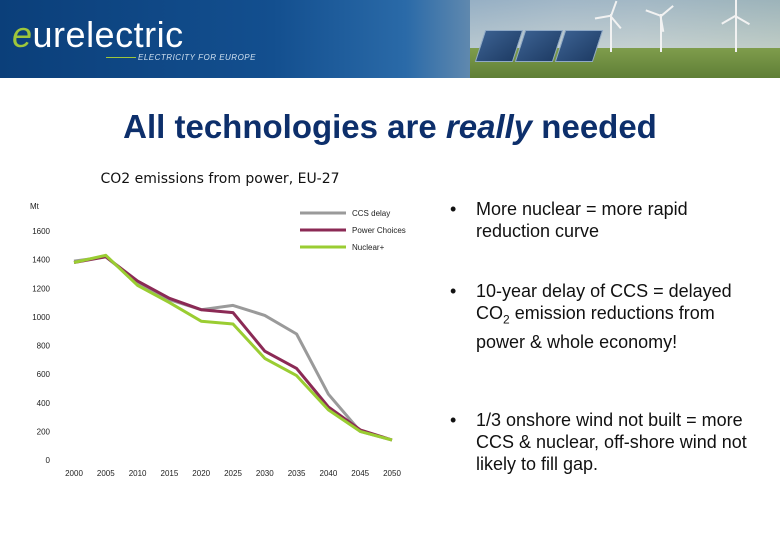 The height and width of the screenshot is (540, 780). I want to click on y-tick-label: 1400, so click(41, 260).